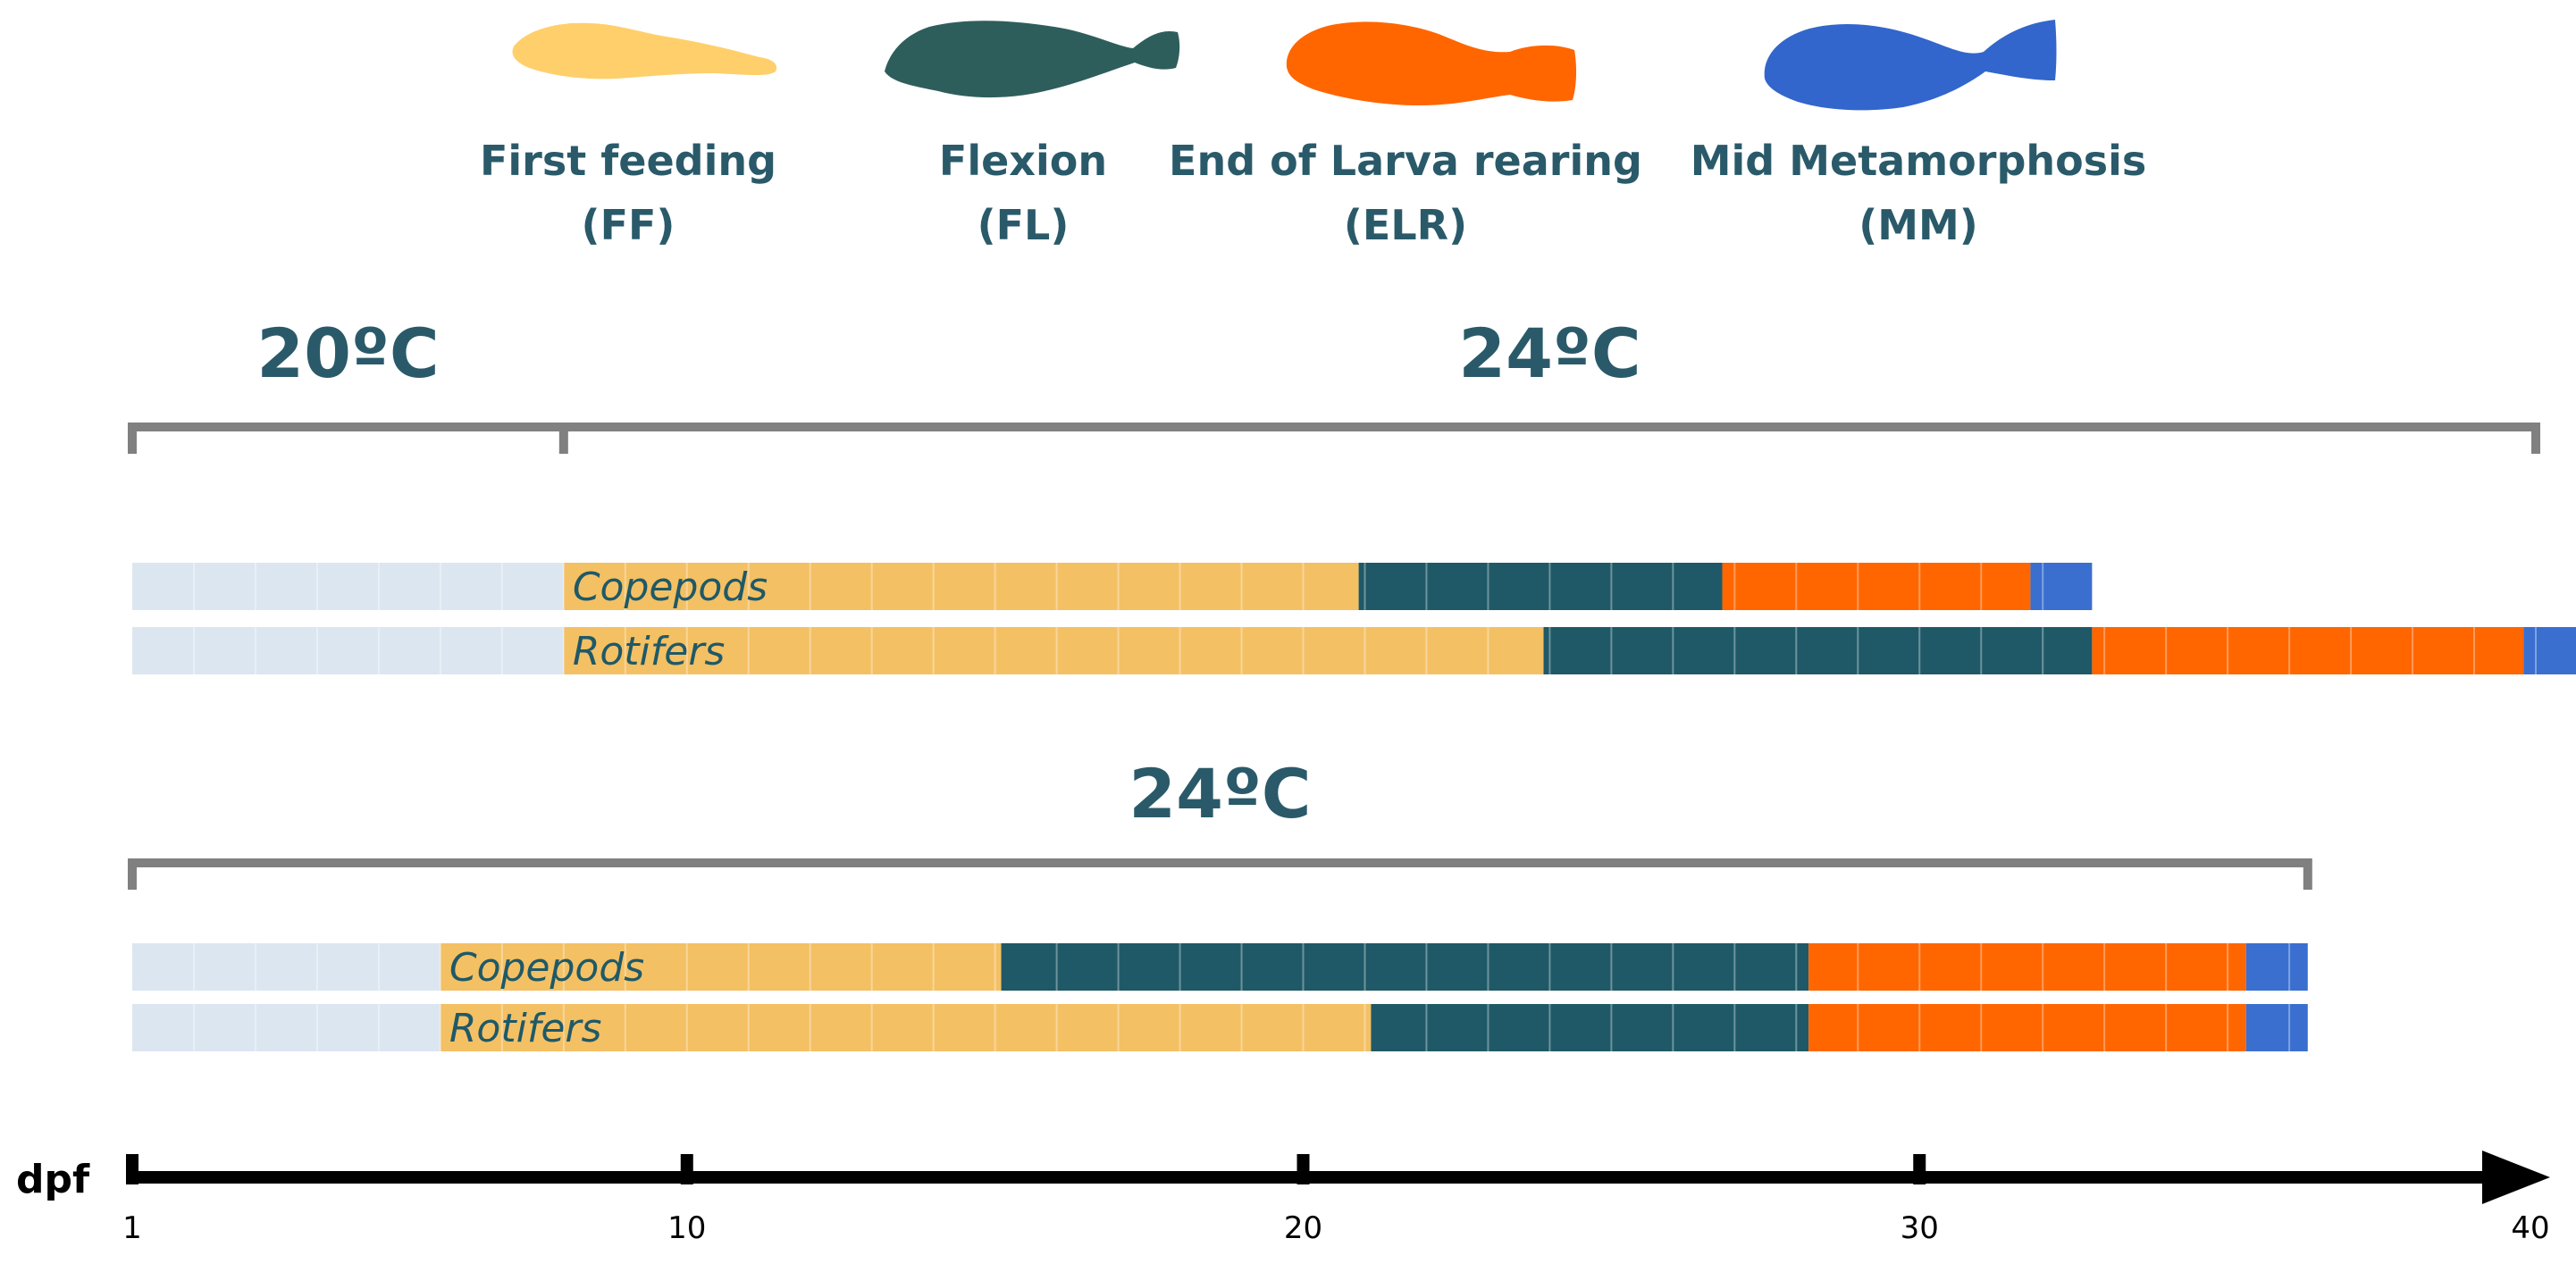 This screenshot has width=2576, height=1272. What do you see at coordinates (2530, 1228) in the screenshot?
I see `axis-tick-label: 40` at bounding box center [2530, 1228].